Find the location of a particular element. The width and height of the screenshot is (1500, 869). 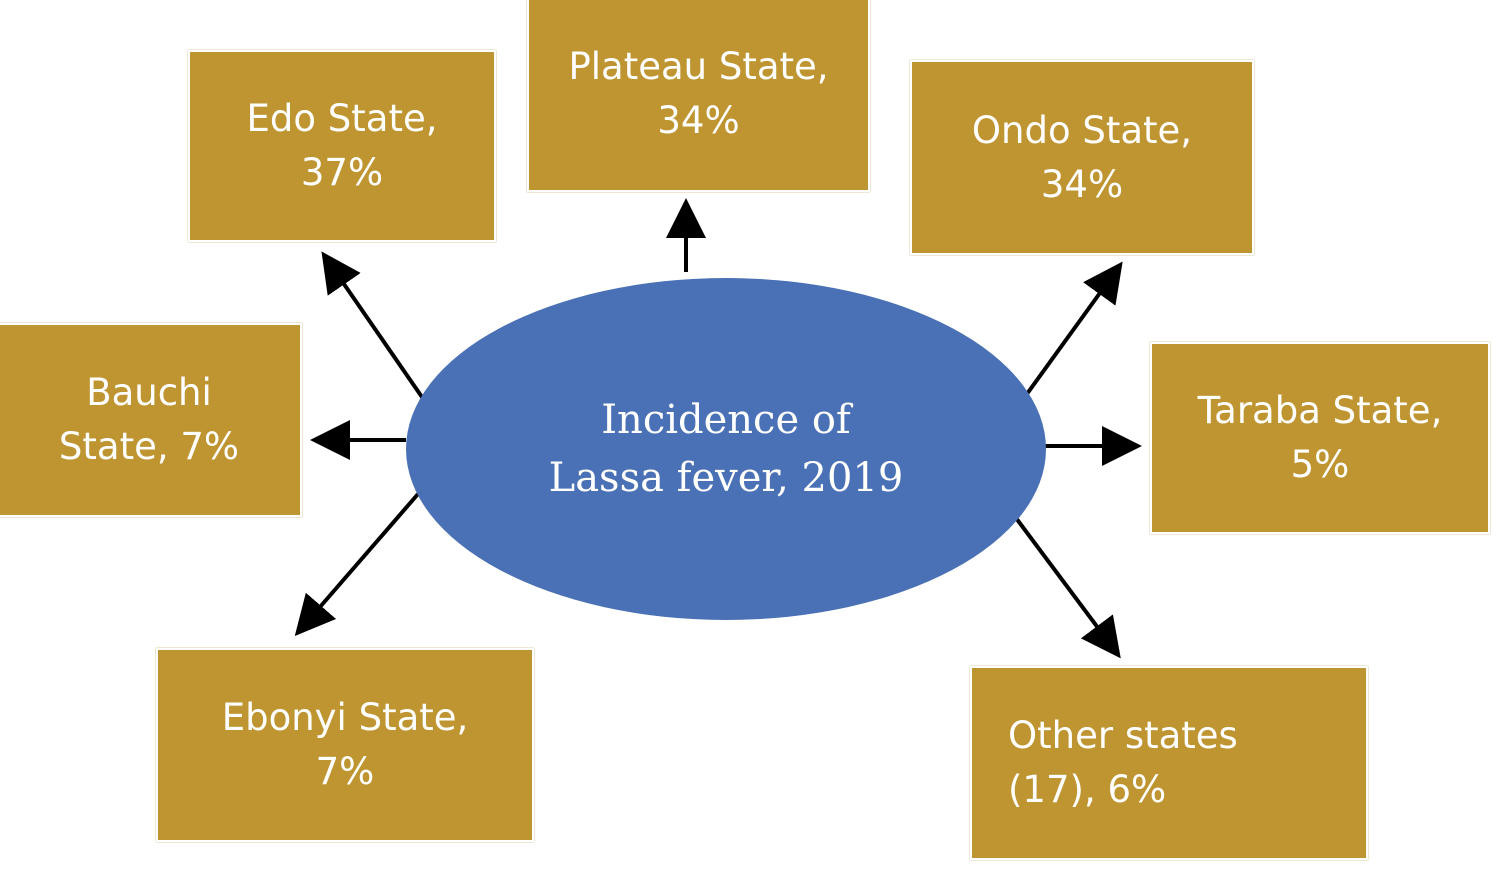

node-taraba-value: 5% is located at coordinates (1320, 464).